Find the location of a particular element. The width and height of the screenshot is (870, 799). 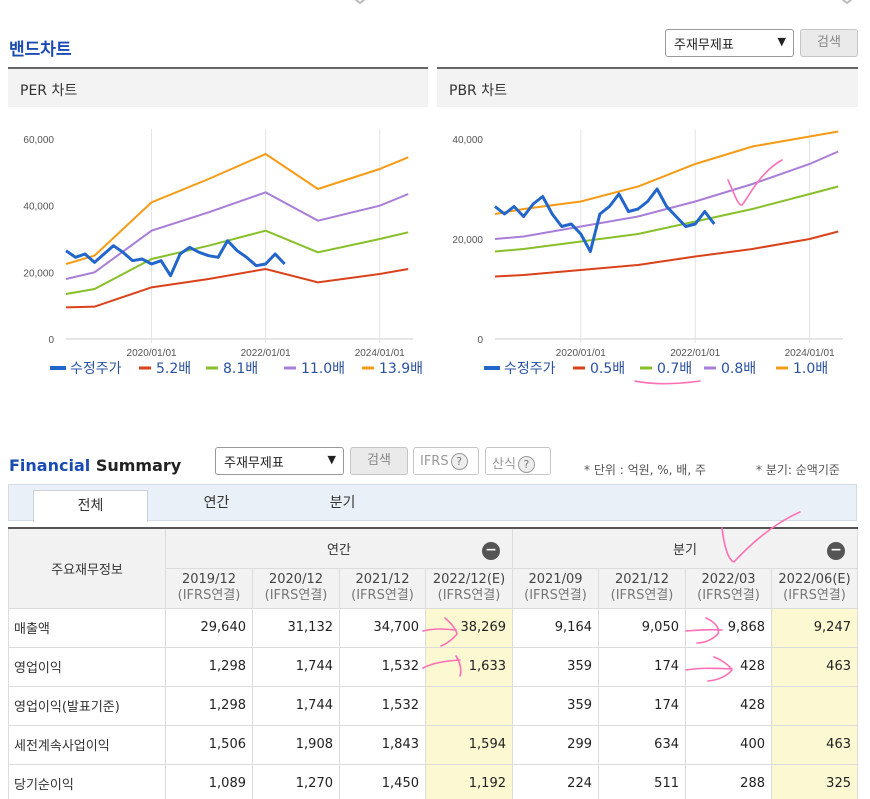

band-statement-select: 주재무제표 ▼ is located at coordinates (729, 43).